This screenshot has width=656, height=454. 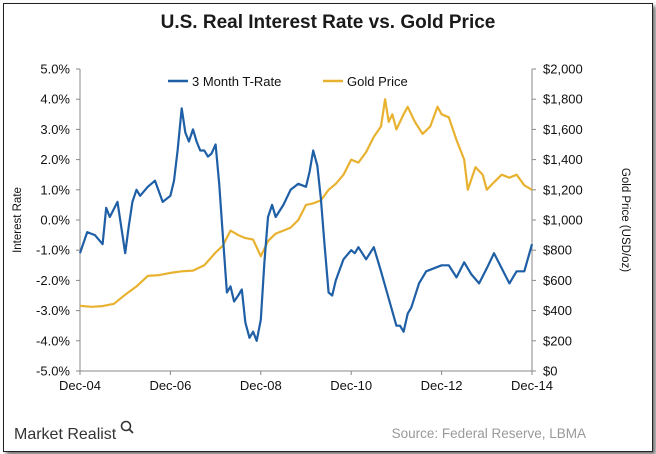 I want to click on y-left-tick-label: -3.0%, so click(x=53, y=310).